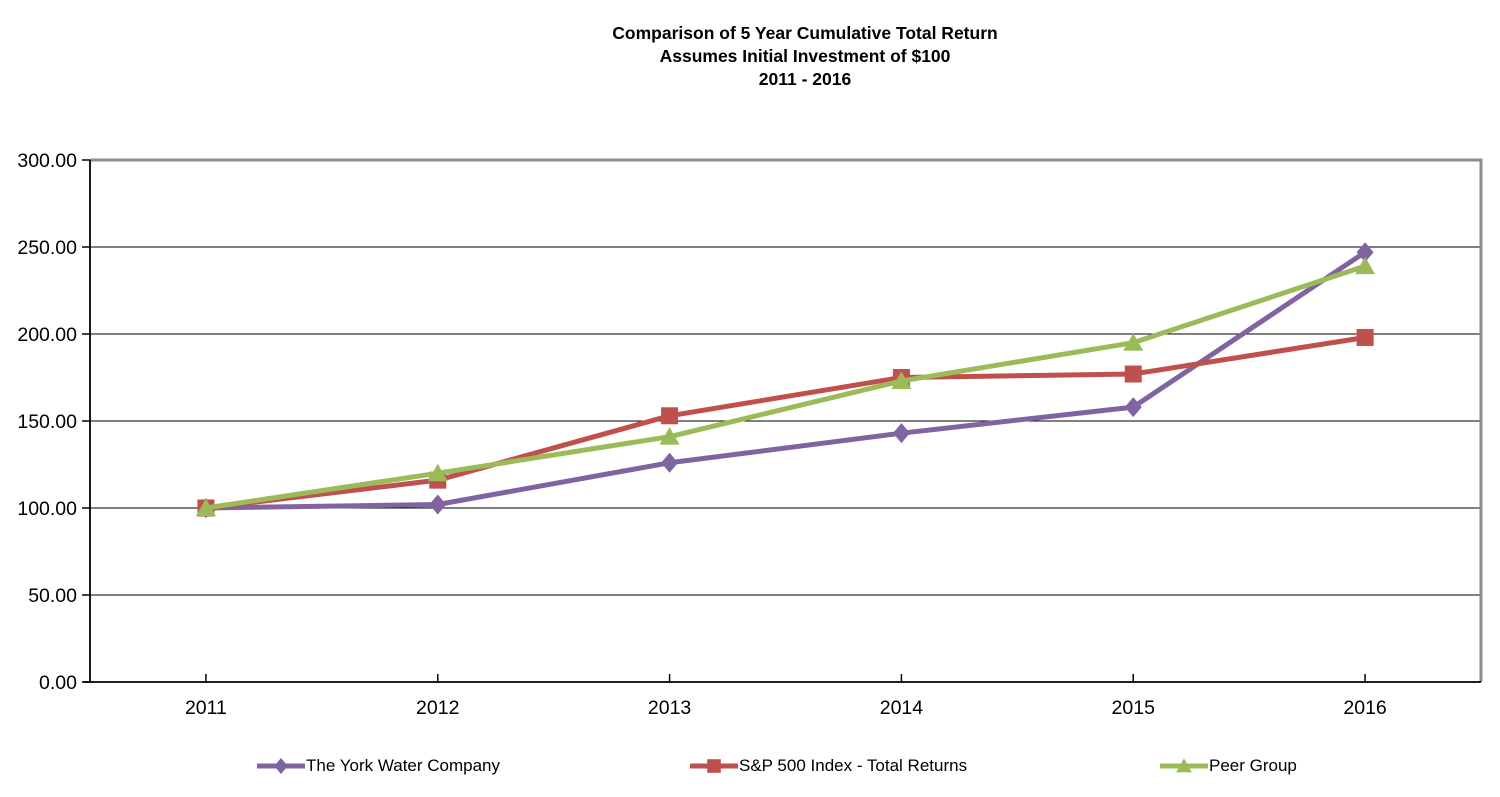 This screenshot has height=797, width=1500. What do you see at coordinates (47, 509) in the screenshot?
I see `y-tick-label: 100.00` at bounding box center [47, 509].